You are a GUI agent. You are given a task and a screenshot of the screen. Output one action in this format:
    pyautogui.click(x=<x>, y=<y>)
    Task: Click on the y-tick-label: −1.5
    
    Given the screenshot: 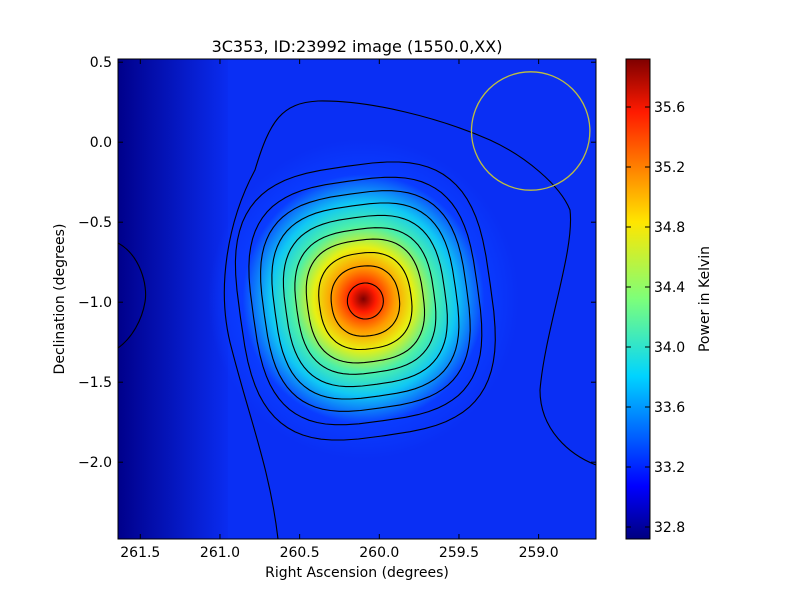 What is the action you would take?
    pyautogui.click(x=95, y=383)
    